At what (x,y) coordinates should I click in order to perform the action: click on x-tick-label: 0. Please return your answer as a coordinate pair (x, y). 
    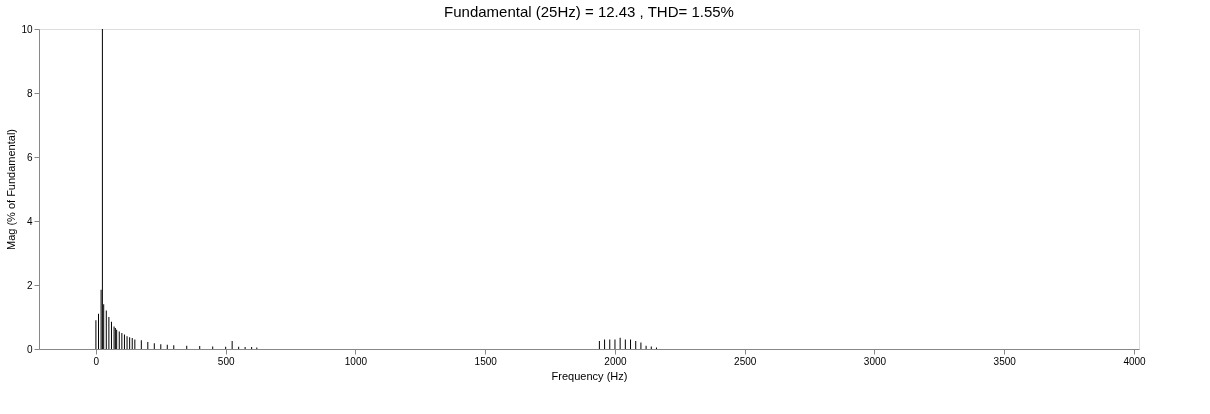
    Looking at the image, I should click on (96, 361).